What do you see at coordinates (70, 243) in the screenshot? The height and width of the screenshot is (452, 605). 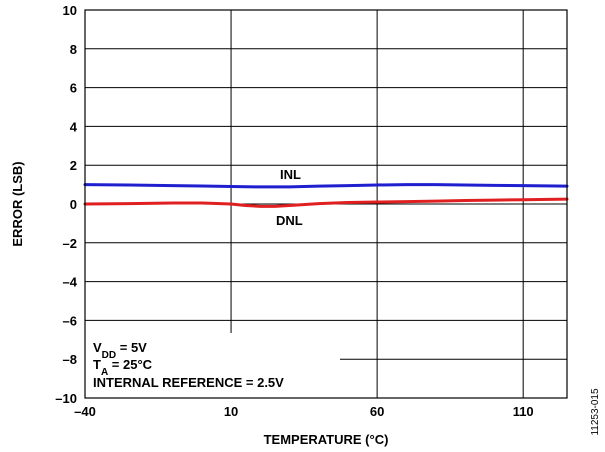 I see `y-tick-label: –2` at bounding box center [70, 243].